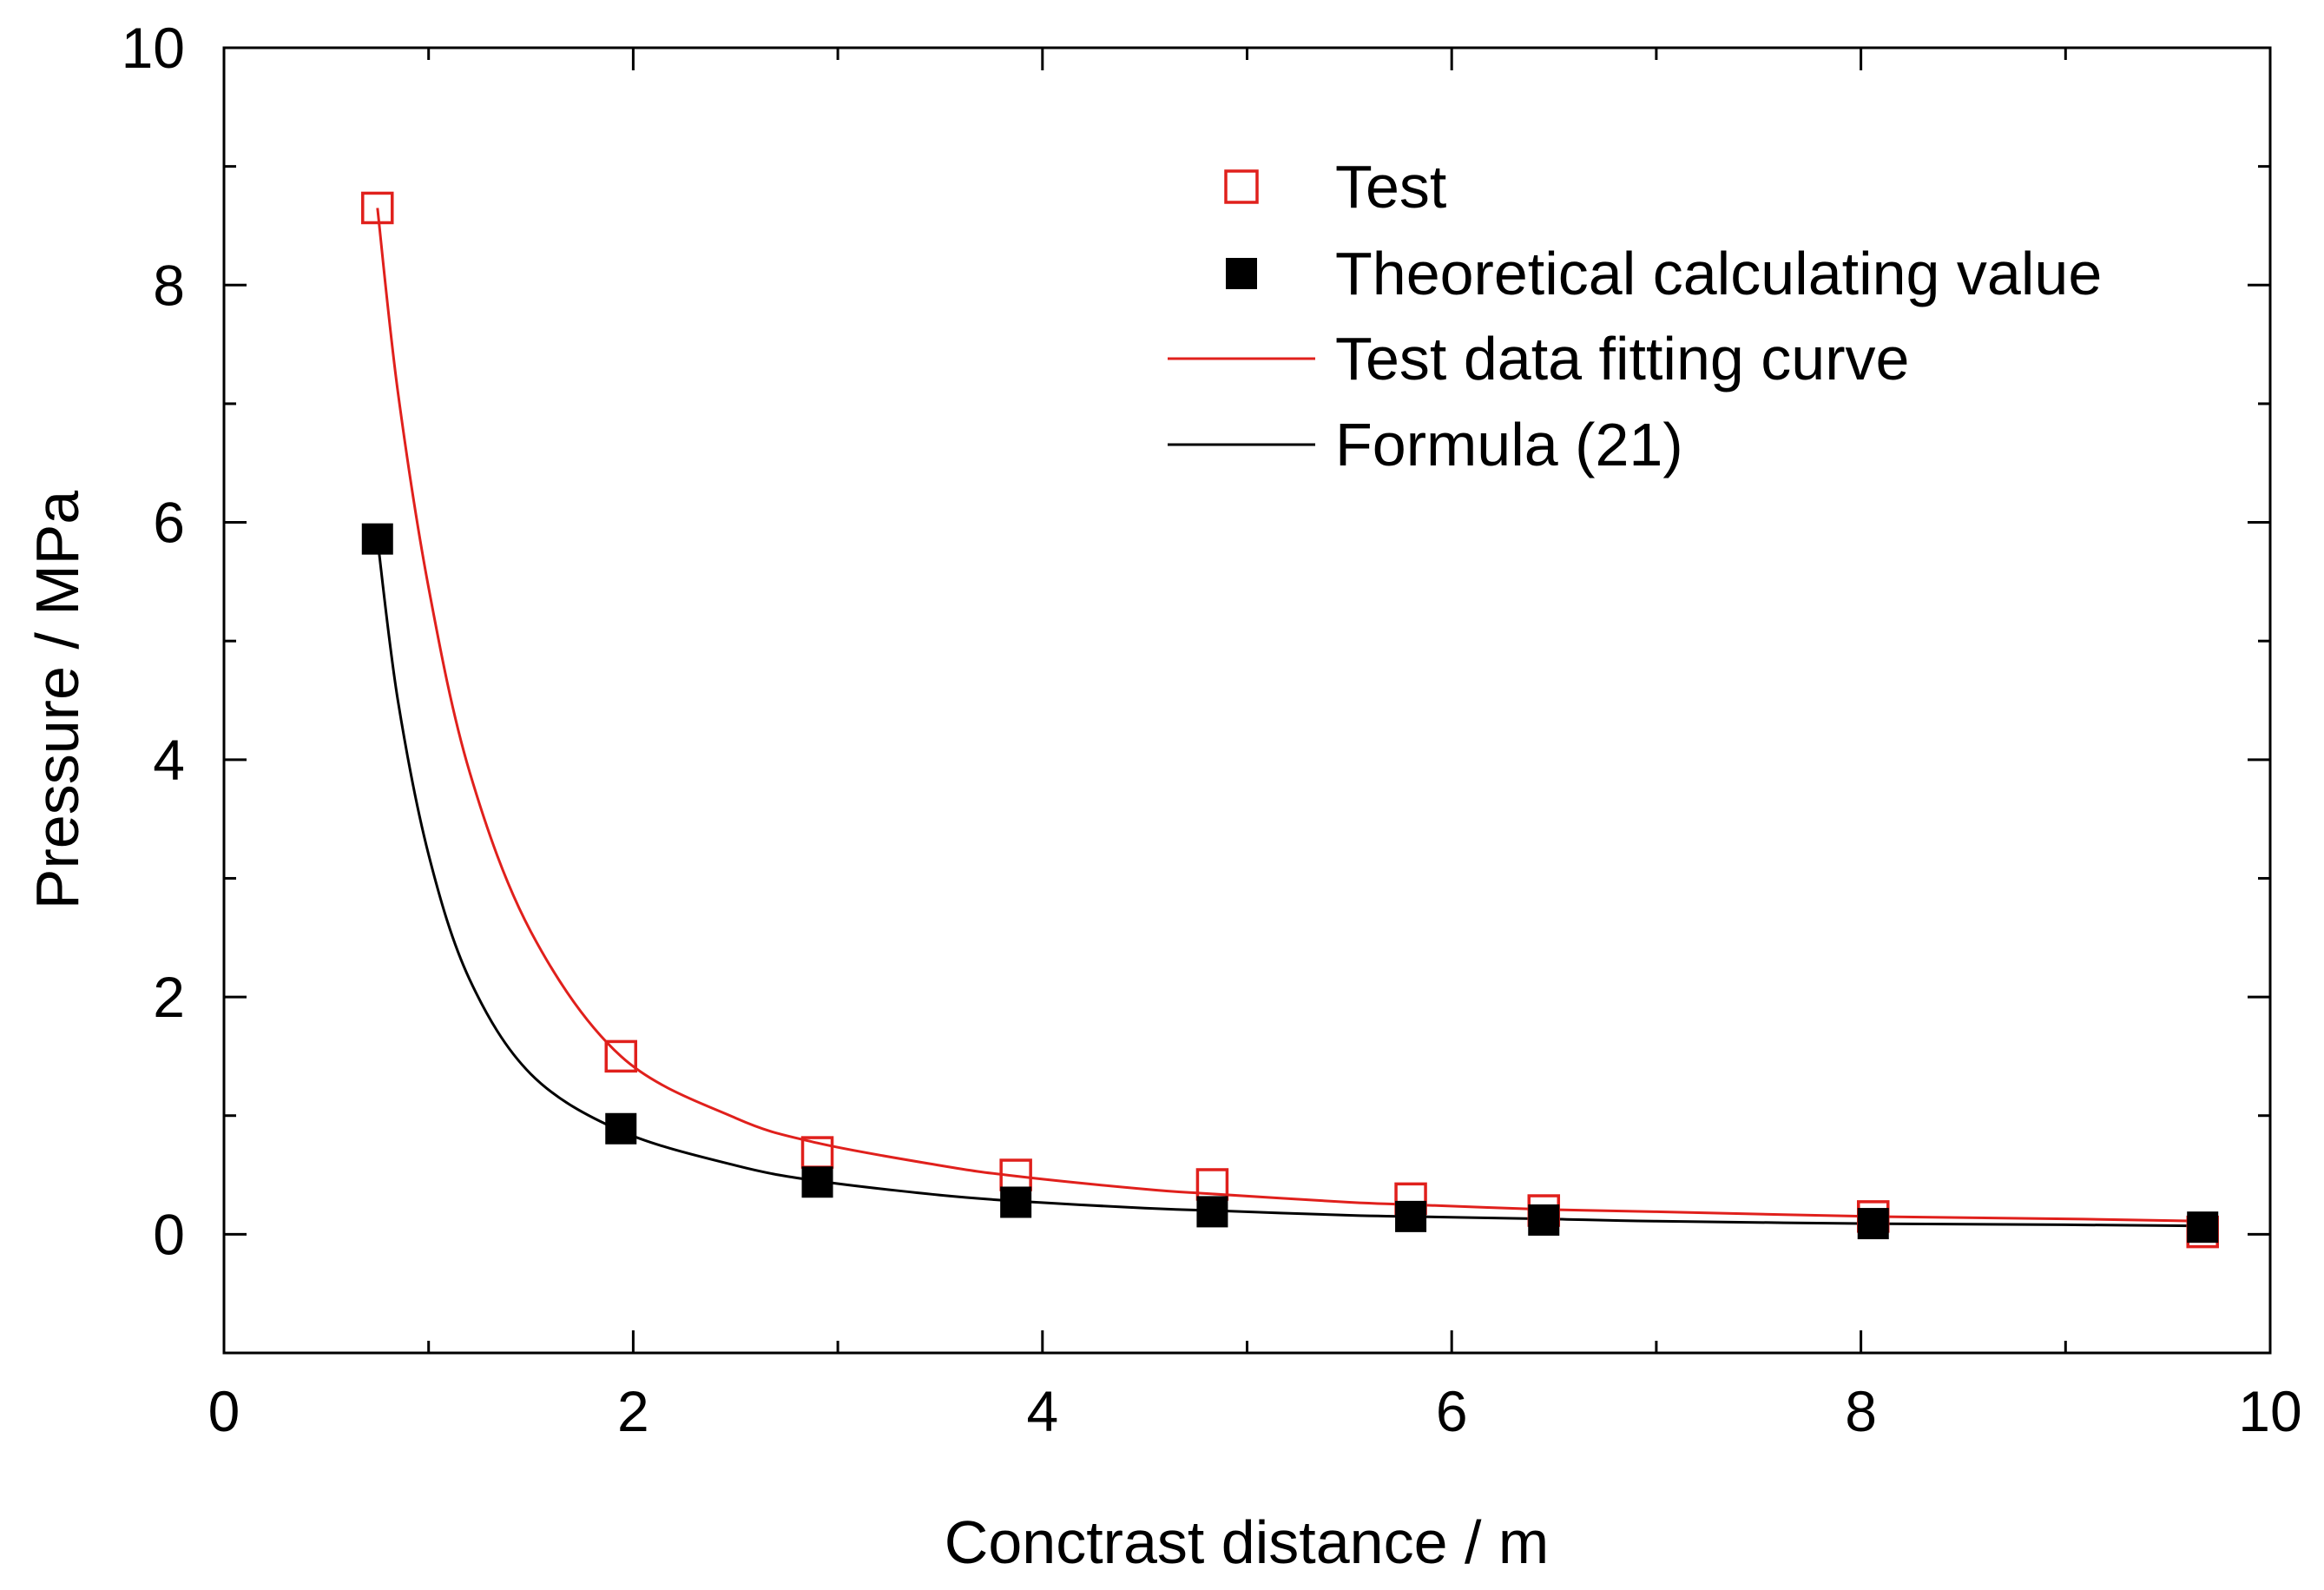 Image resolution: width=2324 pixels, height=1590 pixels. What do you see at coordinates (57, 700) in the screenshot?
I see `y-axis-label: Pressure / MPa` at bounding box center [57, 700].